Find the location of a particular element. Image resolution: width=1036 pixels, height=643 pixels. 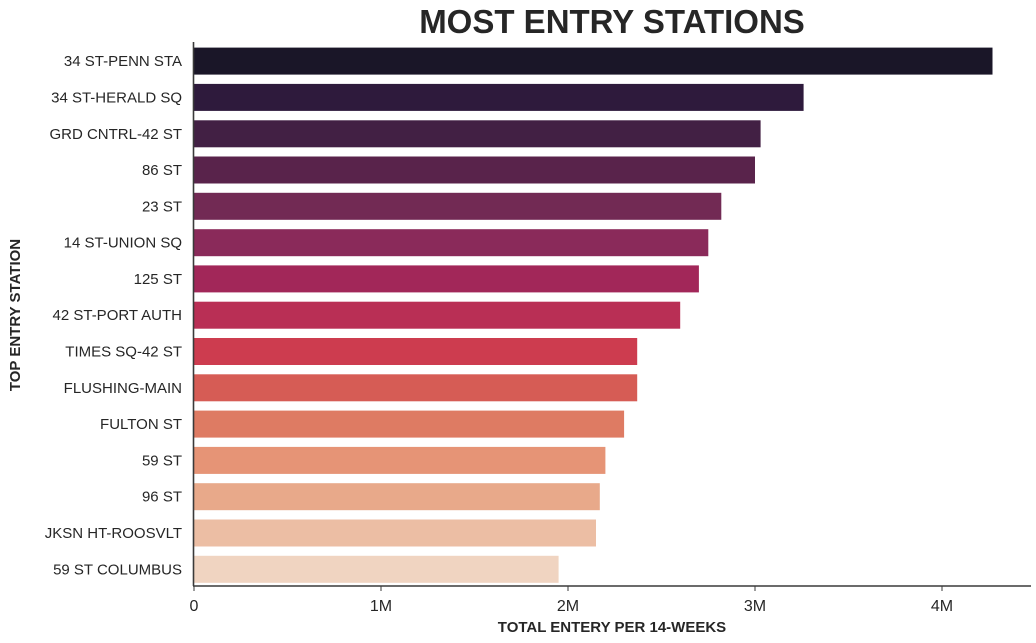

y-tick-label: 125 ST is located at coordinates (158, 279).